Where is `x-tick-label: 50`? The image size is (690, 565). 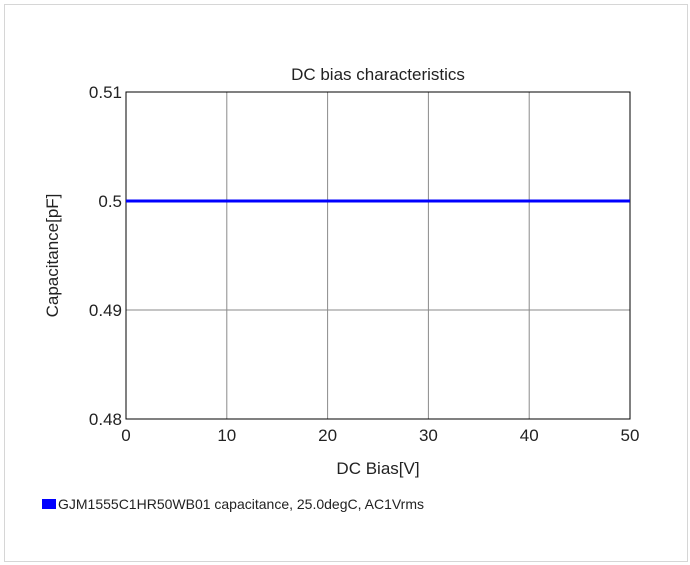
x-tick-label: 50 is located at coordinates (630, 435).